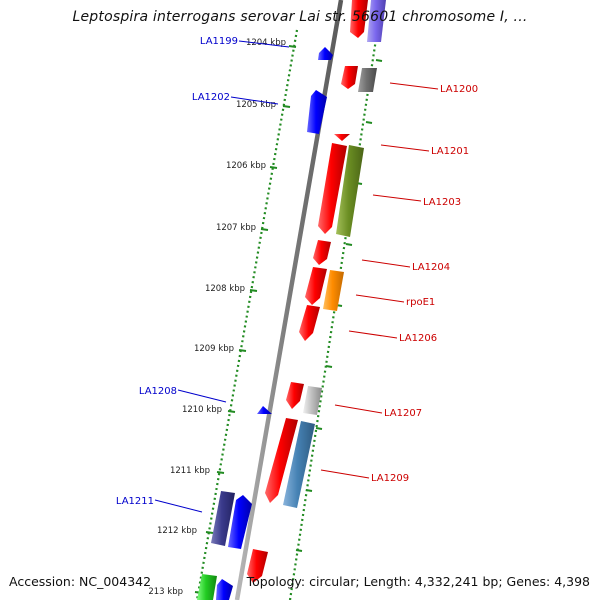  Describe the element at coordinates (431, 267) in the screenshot. I see `gene-label-la1204: LA1204` at that location.